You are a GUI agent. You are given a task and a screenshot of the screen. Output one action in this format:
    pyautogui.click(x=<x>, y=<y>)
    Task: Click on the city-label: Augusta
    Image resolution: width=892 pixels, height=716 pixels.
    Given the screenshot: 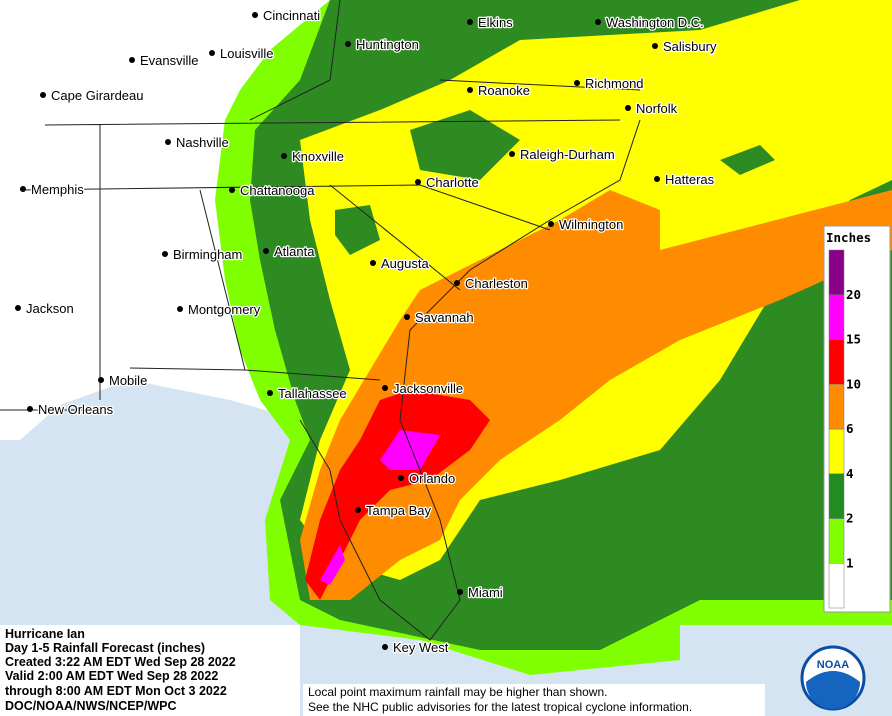 What is the action you would take?
    pyautogui.click(x=405, y=263)
    